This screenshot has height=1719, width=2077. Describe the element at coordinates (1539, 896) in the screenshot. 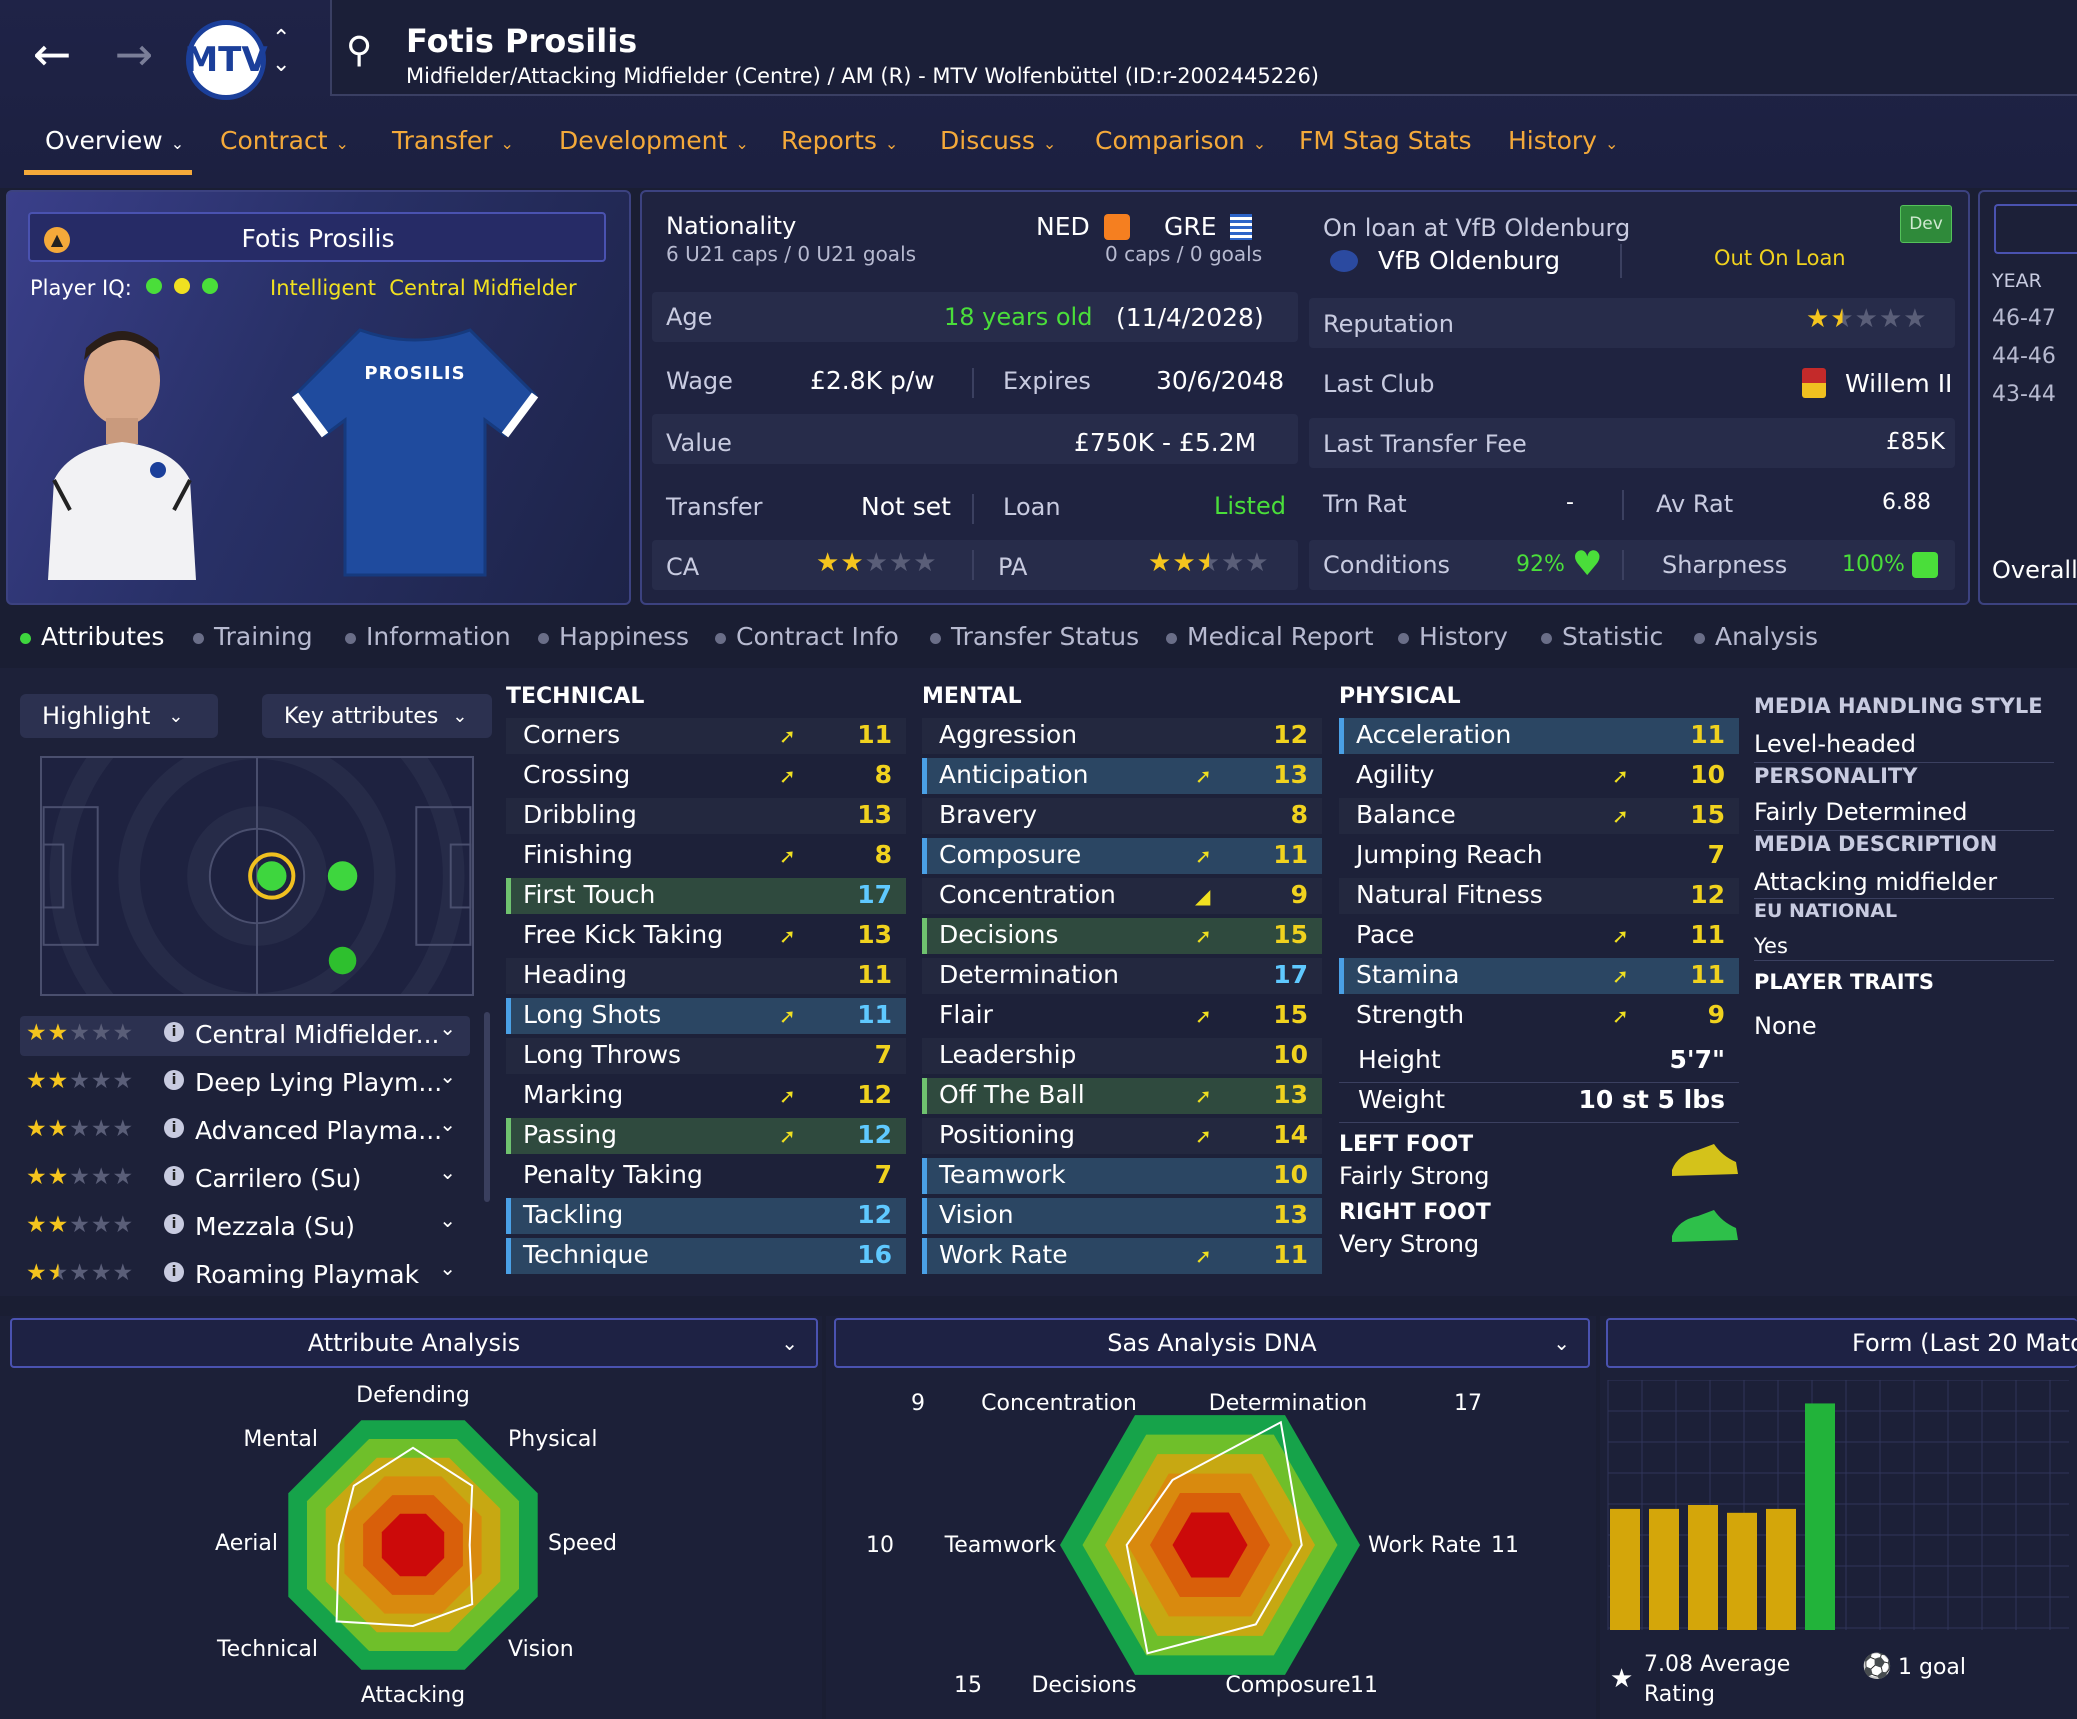

I see `attribute-row: Natural Fitness 12` at that location.